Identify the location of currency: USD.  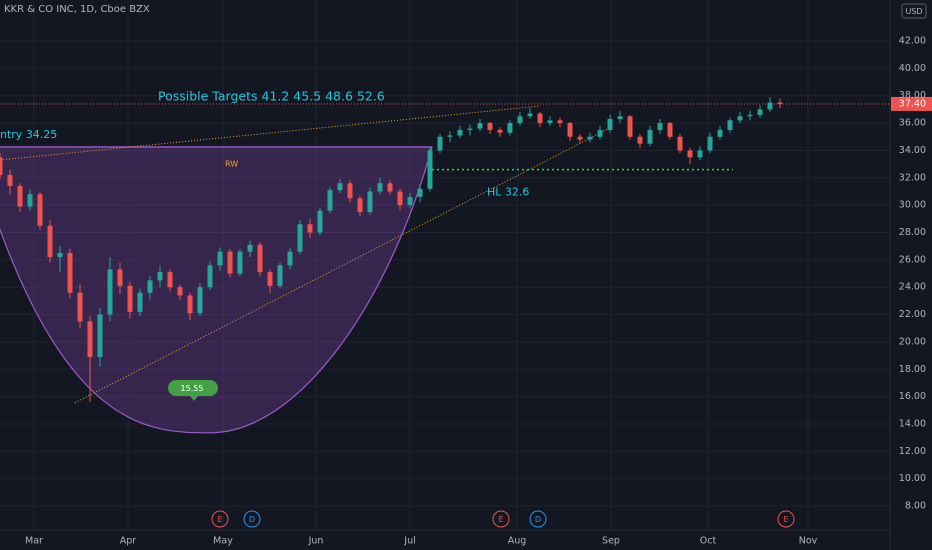
(913, 11).